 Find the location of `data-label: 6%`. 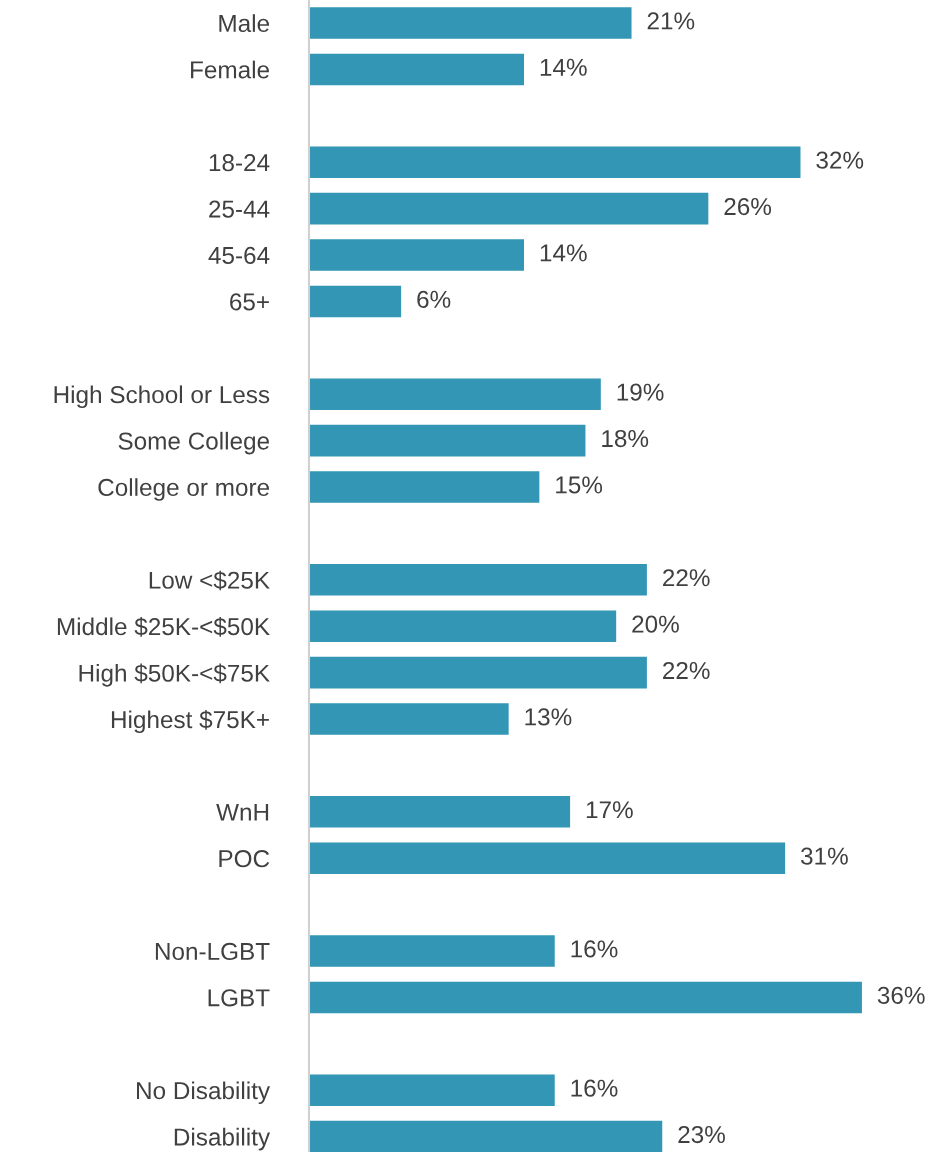

data-label: 6% is located at coordinates (434, 299).